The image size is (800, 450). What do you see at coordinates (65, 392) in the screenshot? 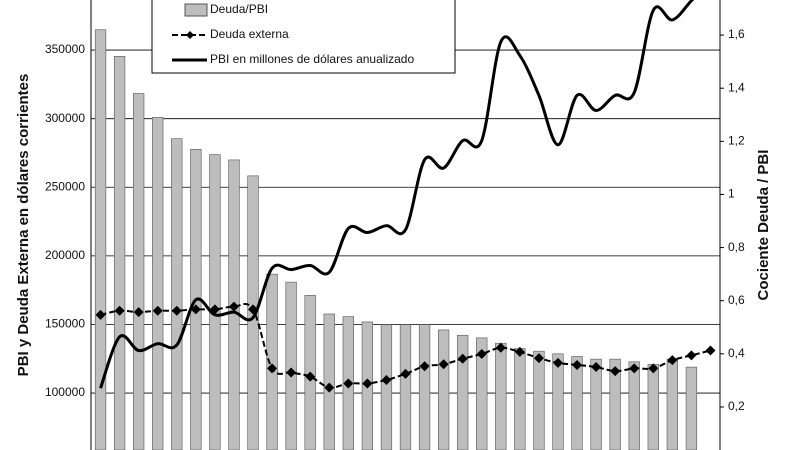
I see `y-tick-label: 100000` at bounding box center [65, 392].